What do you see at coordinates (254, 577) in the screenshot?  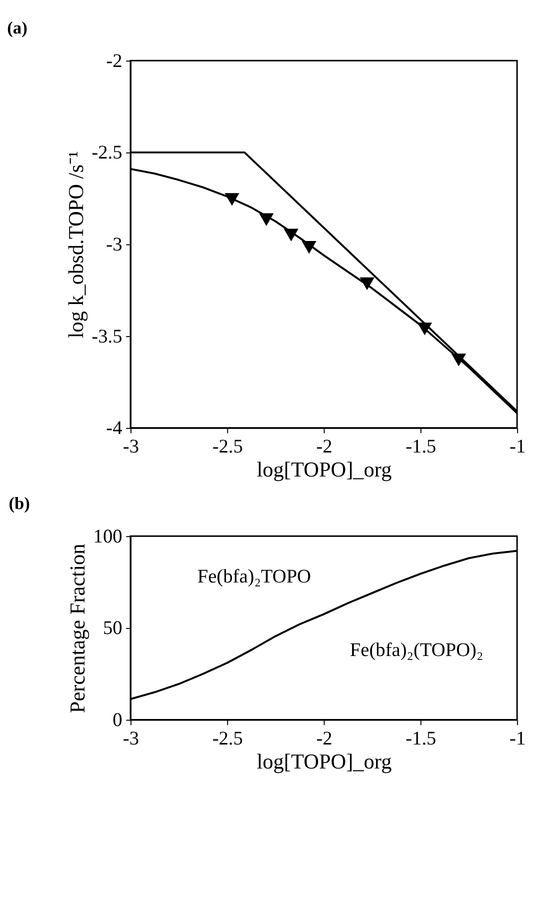 I see `annotation: Fe(bfa)₂TOPO` at bounding box center [254, 577].